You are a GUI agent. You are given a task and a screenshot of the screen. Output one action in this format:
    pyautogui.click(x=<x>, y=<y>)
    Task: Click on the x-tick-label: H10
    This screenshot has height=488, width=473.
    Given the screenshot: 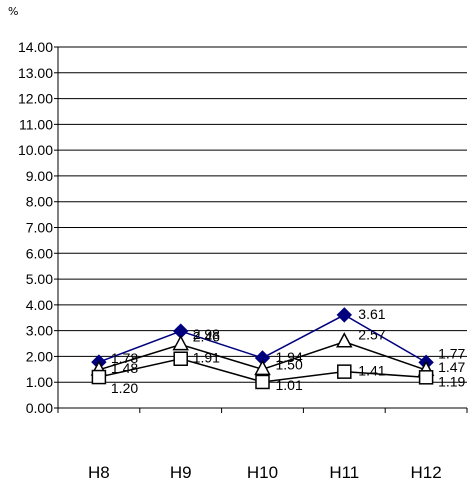 What is the action you would take?
    pyautogui.click(x=262, y=472)
    